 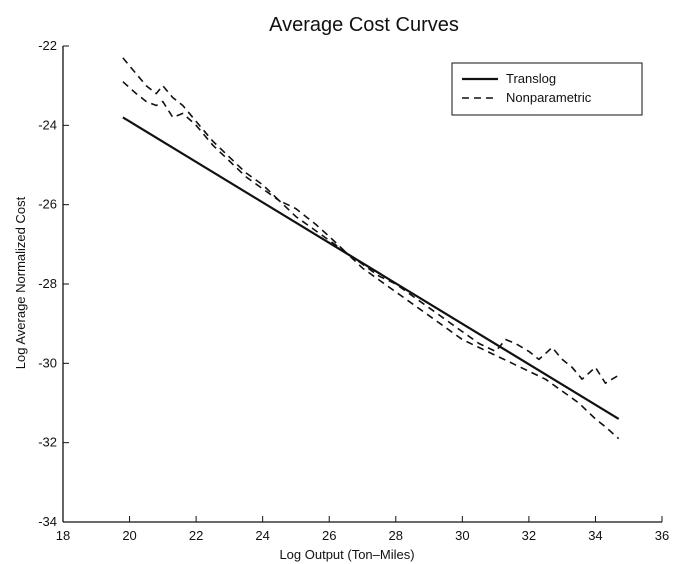 What do you see at coordinates (595, 535) in the screenshot?
I see `x-tick-label: 34` at bounding box center [595, 535].